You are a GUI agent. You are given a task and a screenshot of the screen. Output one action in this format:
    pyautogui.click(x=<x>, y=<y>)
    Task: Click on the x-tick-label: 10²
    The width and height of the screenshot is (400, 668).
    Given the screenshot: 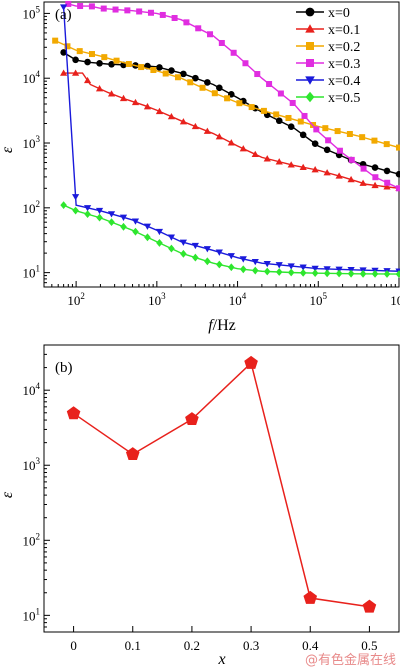 What is the action you would take?
    pyautogui.click(x=76, y=299)
    